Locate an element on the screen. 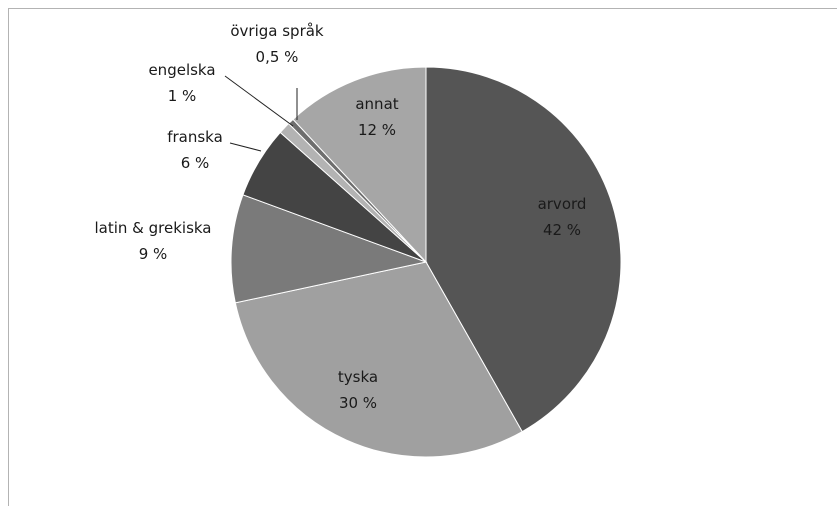  slice-value-tyska: 30 % is located at coordinates (358, 403).